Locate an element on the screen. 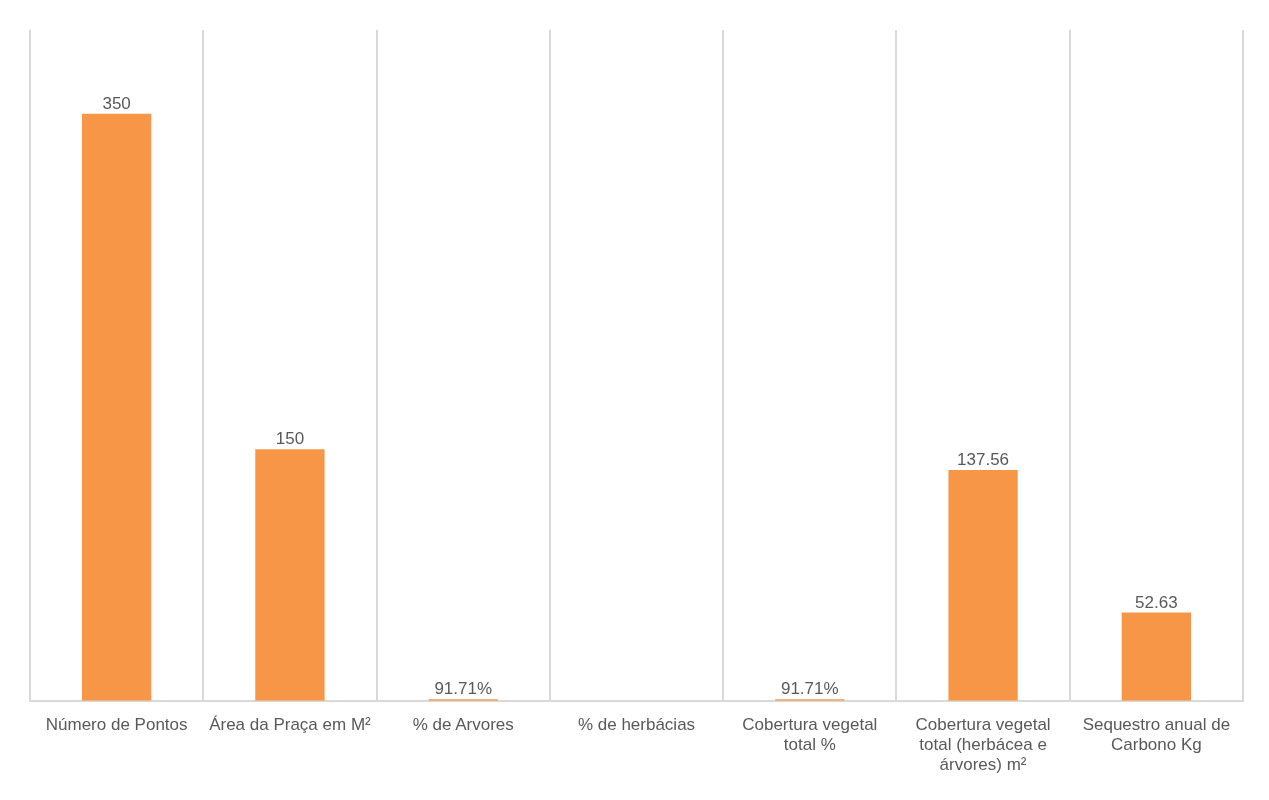  data-label: 52.63 is located at coordinates (1156, 602).